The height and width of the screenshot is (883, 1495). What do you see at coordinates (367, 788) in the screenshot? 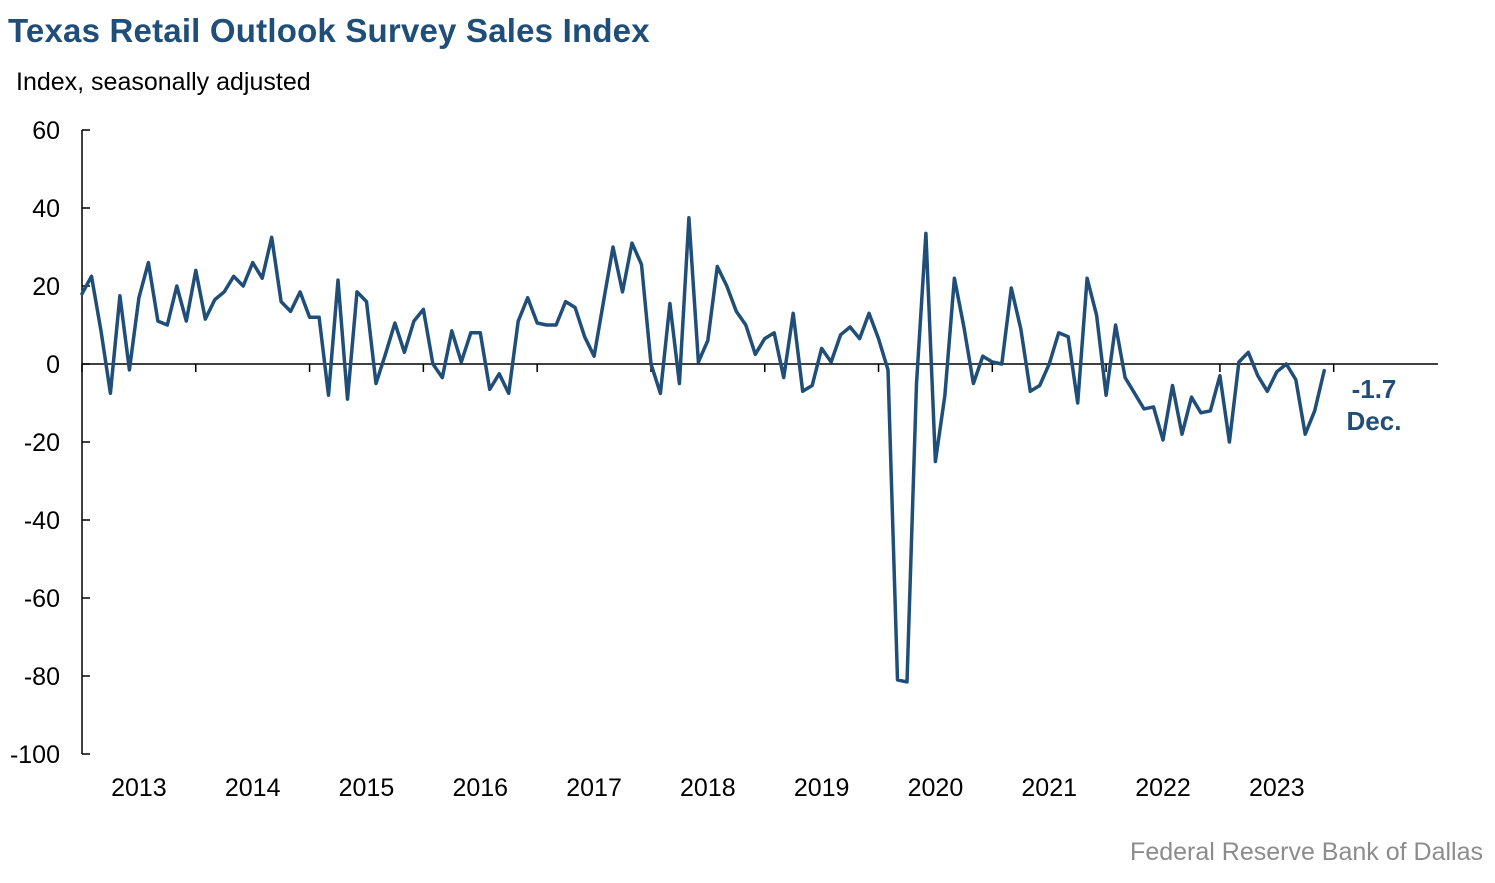
I see `x-tick-label: 2015` at bounding box center [367, 788].